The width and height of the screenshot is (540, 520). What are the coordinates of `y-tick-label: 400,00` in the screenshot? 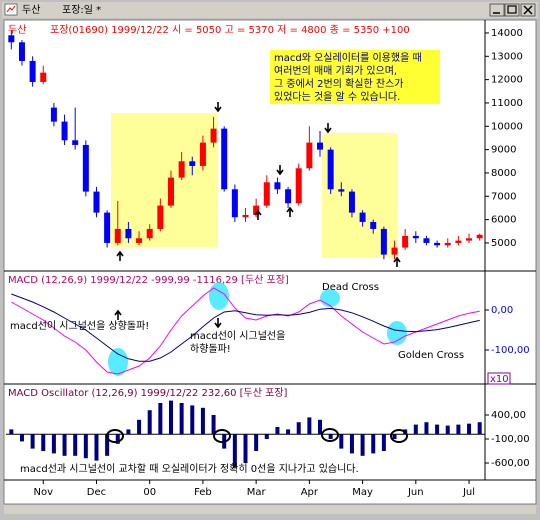 It's located at (508, 415).